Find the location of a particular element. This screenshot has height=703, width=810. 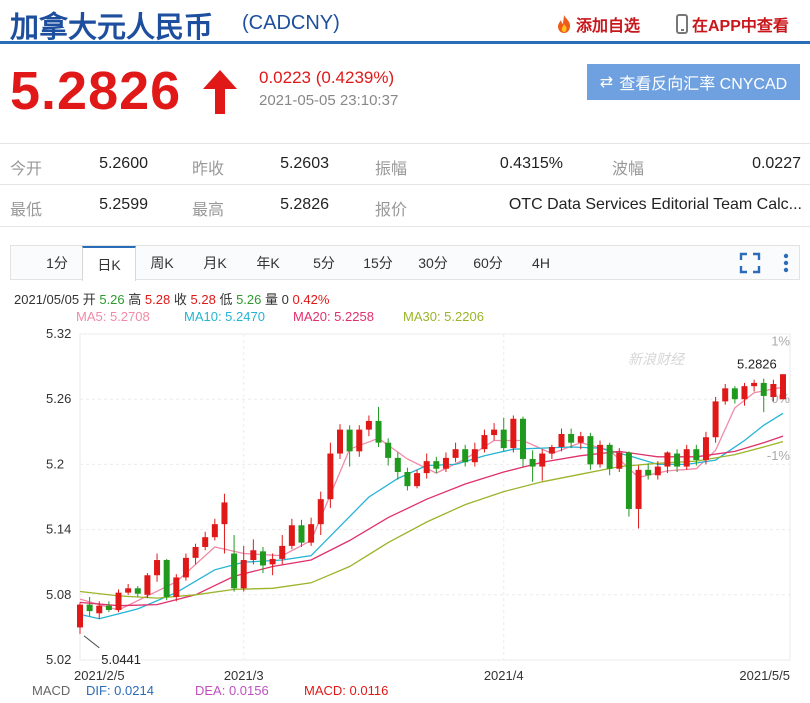

quote-time: 2021-05-05 23:10:37 is located at coordinates (329, 100).